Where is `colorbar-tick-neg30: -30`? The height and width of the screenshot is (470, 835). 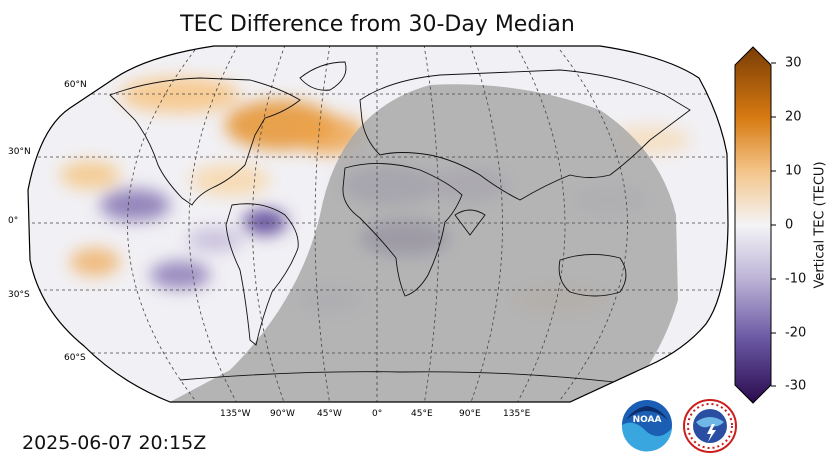
colorbar-tick-neg30: -30 is located at coordinates (796, 386).